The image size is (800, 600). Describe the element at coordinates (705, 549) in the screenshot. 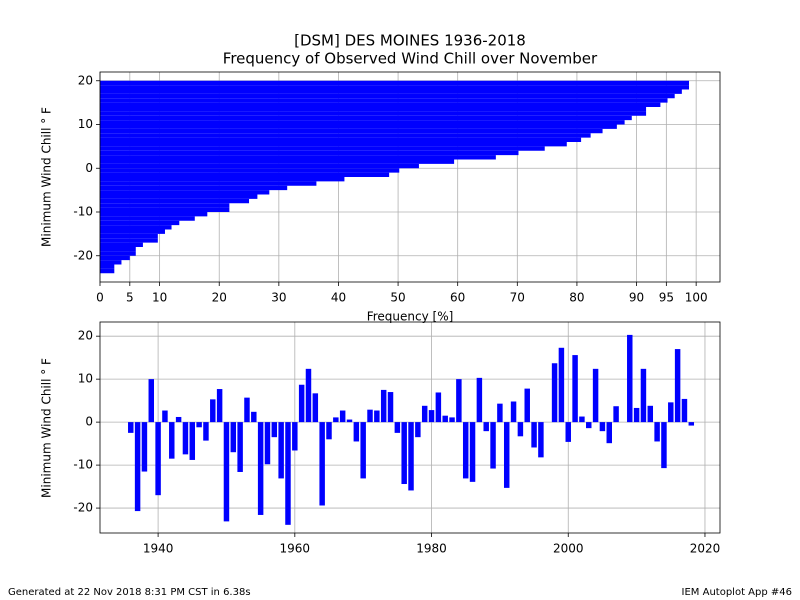

I see `x-tick-label: 2020` at that location.